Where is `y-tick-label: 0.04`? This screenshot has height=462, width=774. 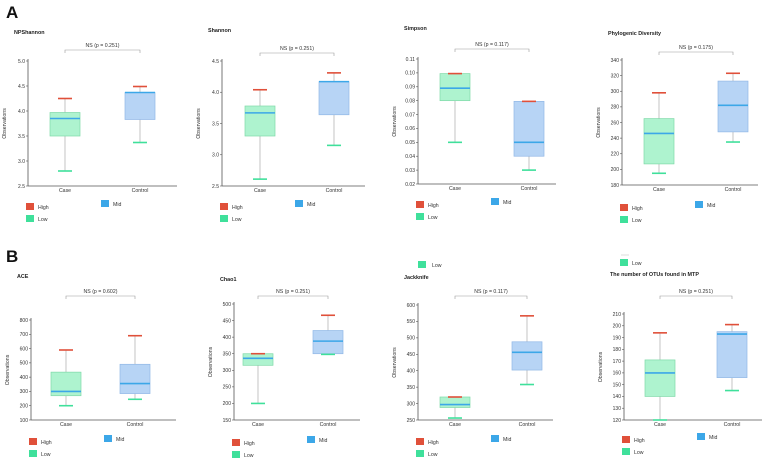 y-tick-label: 0.04 is located at coordinates (410, 157).